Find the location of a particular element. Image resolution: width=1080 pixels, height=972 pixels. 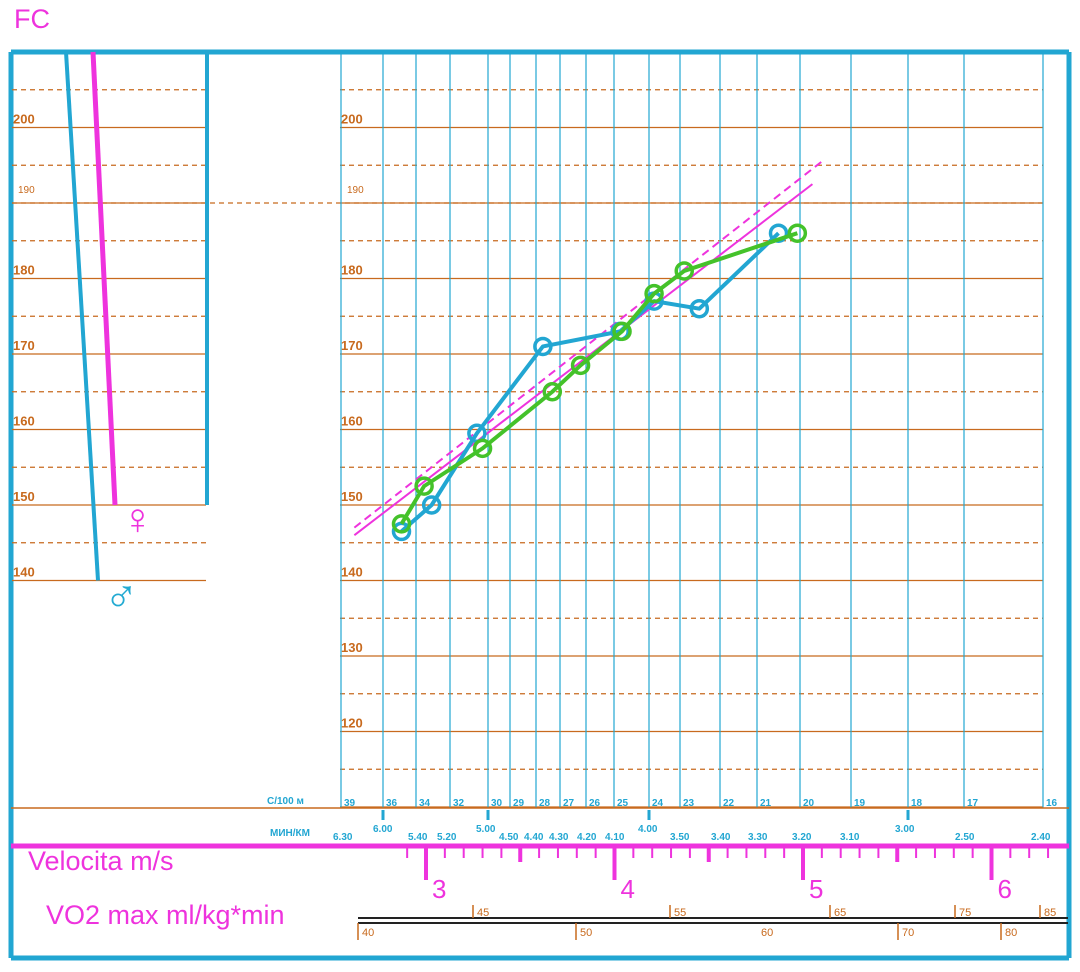

left-hr-label: 140 is located at coordinates (24, 572).